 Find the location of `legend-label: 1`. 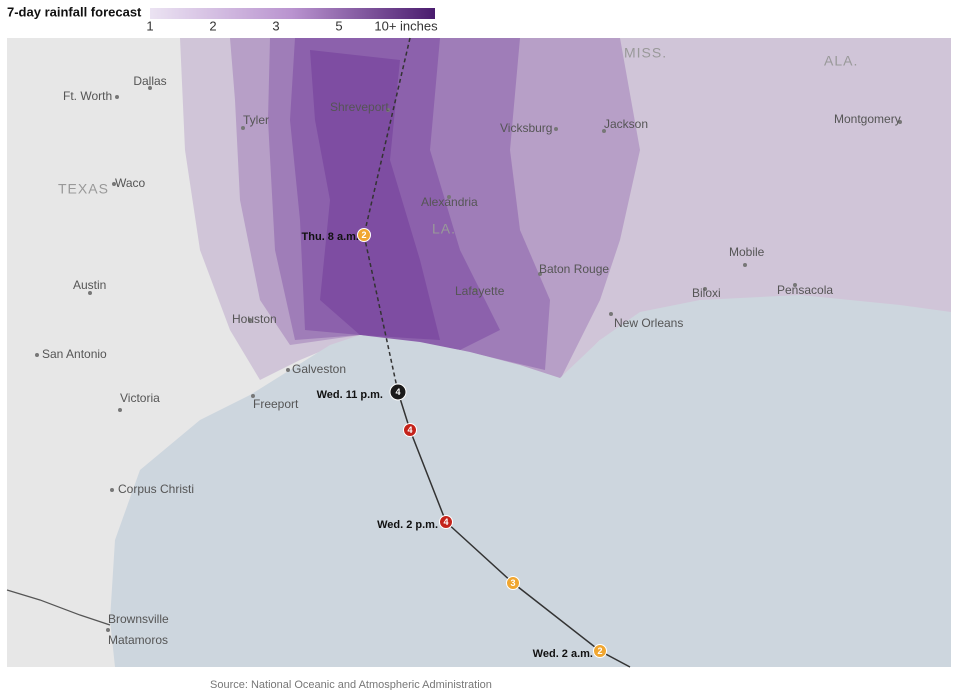

legend-label: 1 is located at coordinates (149, 25).